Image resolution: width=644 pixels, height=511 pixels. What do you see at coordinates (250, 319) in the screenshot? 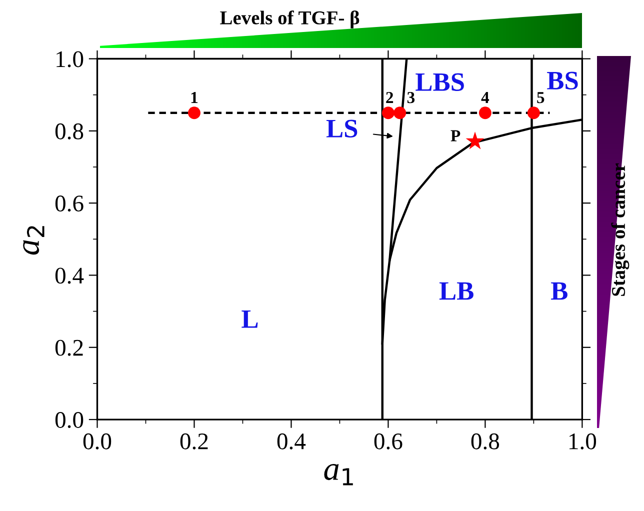
I see `annotation: L` at bounding box center [250, 319].